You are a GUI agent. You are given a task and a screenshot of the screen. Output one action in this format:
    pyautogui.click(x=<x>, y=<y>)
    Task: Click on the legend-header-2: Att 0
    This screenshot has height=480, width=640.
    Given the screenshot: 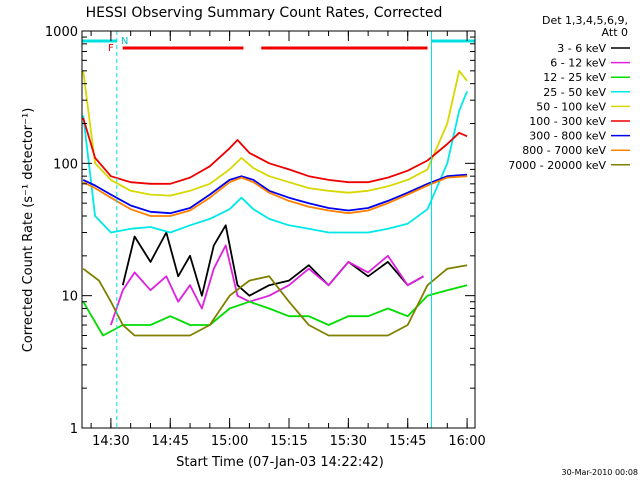 What is the action you would take?
    pyautogui.click(x=615, y=32)
    